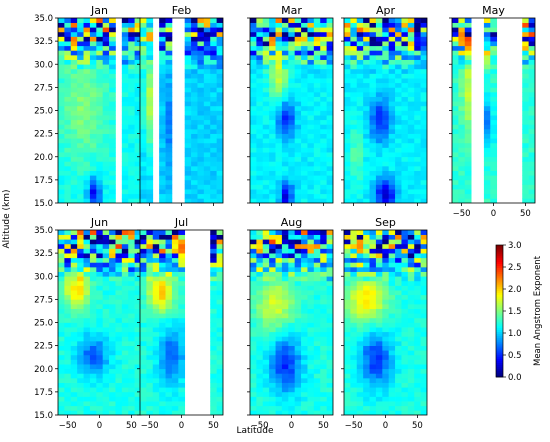 The height and width of the screenshot is (442, 550). What do you see at coordinates (43, 277) in the screenshot?
I see `y-tick-label: 30.0` at bounding box center [43, 277].